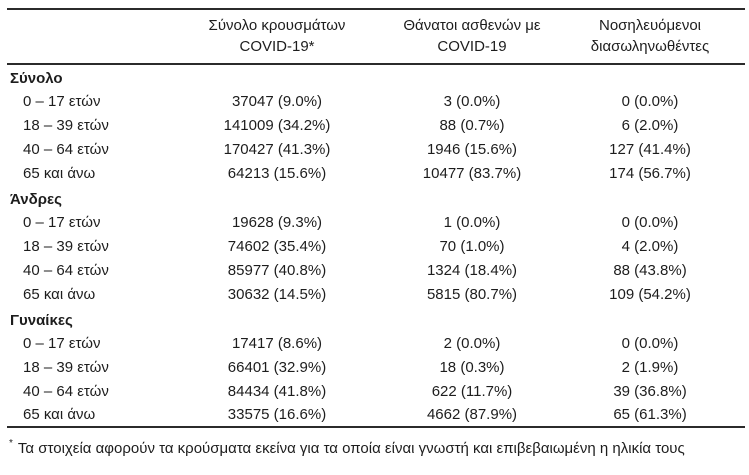  I want to click on cases-cell: 74602 (35.4%), so click(277, 246).